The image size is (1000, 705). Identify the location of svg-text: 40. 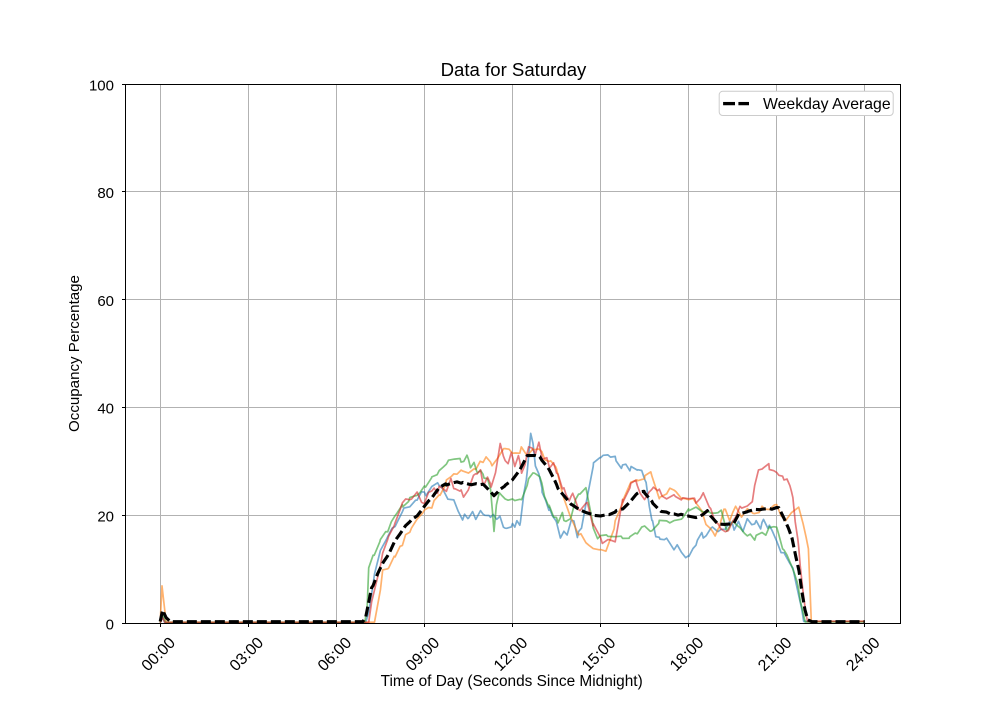
(105, 409).